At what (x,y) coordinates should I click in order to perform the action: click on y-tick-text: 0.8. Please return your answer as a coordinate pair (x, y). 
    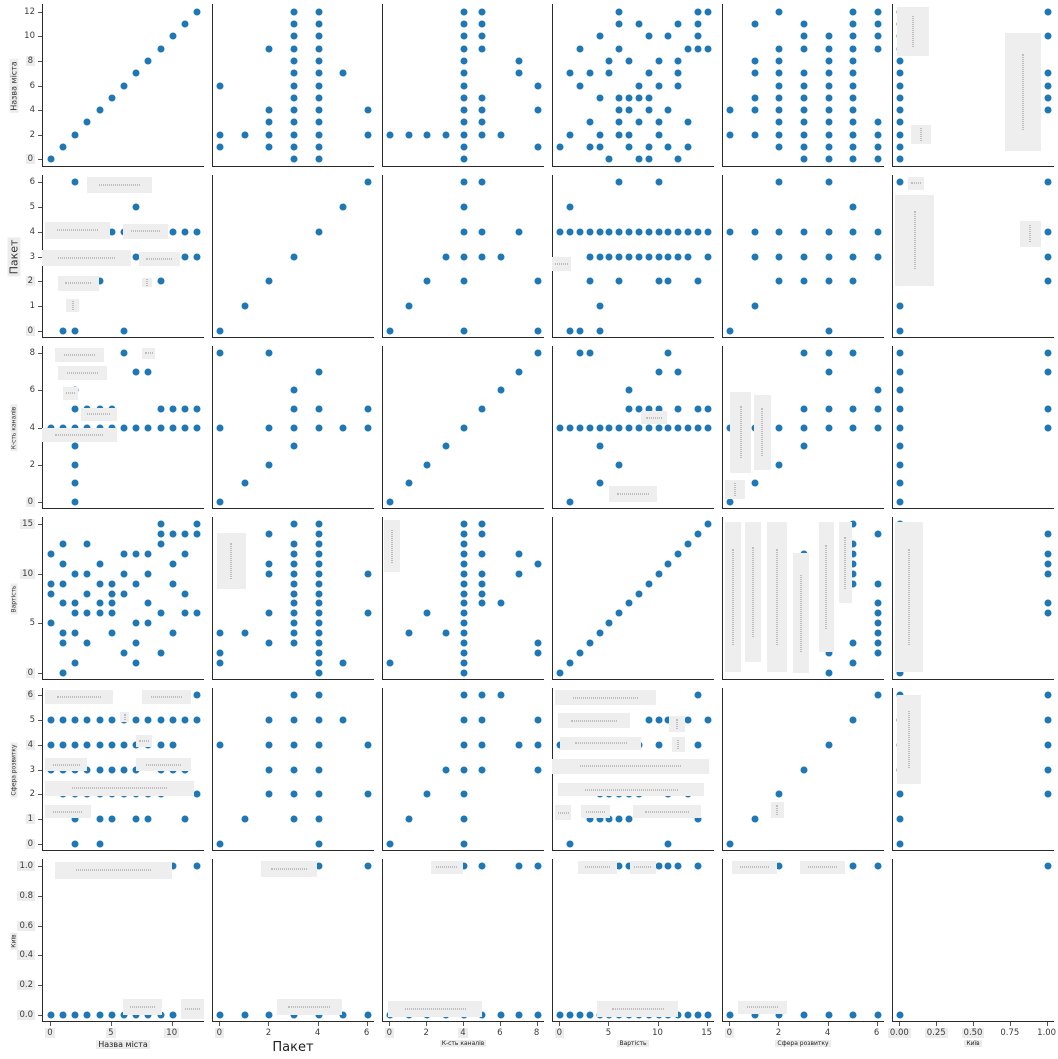
    Looking at the image, I should click on (26, 896).